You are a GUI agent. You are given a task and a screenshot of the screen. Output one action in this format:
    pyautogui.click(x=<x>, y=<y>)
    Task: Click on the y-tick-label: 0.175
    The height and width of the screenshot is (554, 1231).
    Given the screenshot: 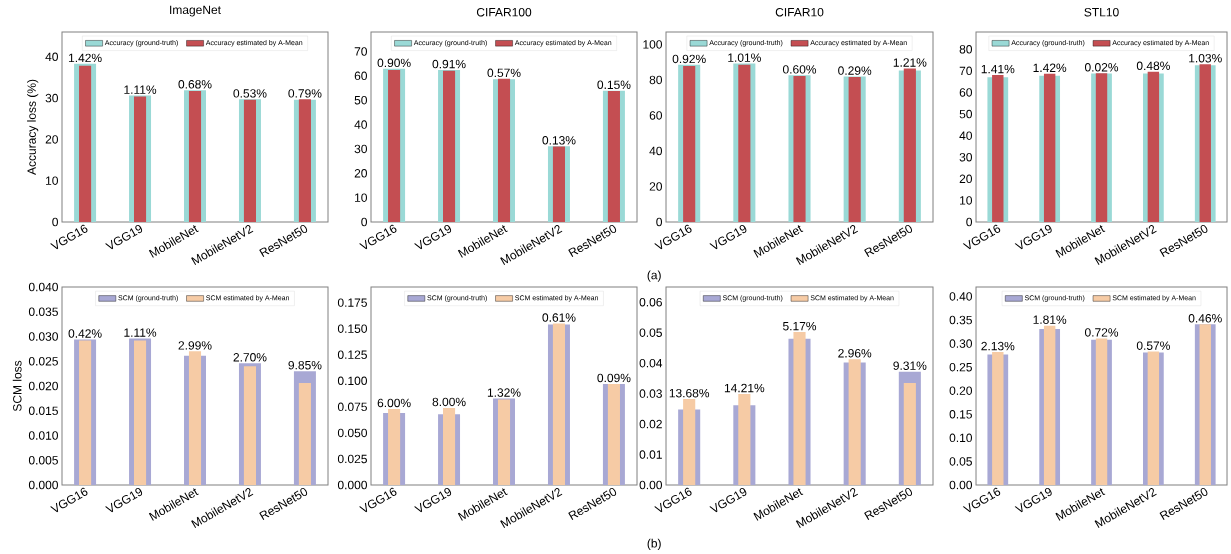 What is the action you would take?
    pyautogui.click(x=352, y=302)
    